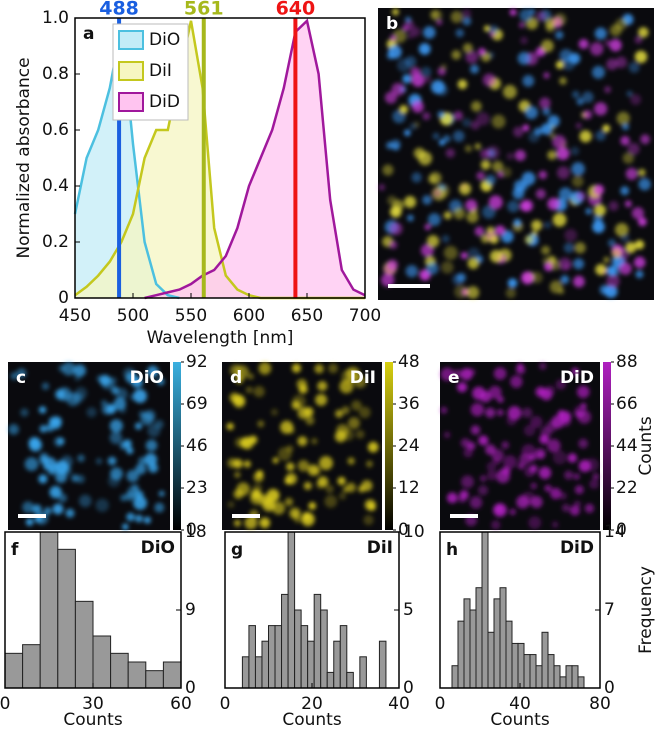  What do you see at coordinates (75, 316) in the screenshot?
I see `x-tick-label: 450` at bounding box center [75, 316].